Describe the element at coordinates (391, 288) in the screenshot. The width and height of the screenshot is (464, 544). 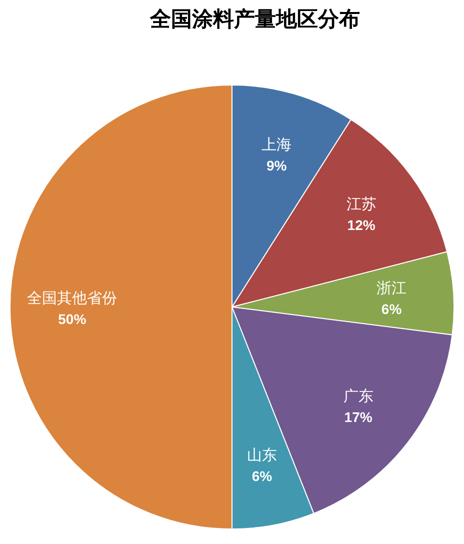
I see `slice-label: 浙江` at that location.